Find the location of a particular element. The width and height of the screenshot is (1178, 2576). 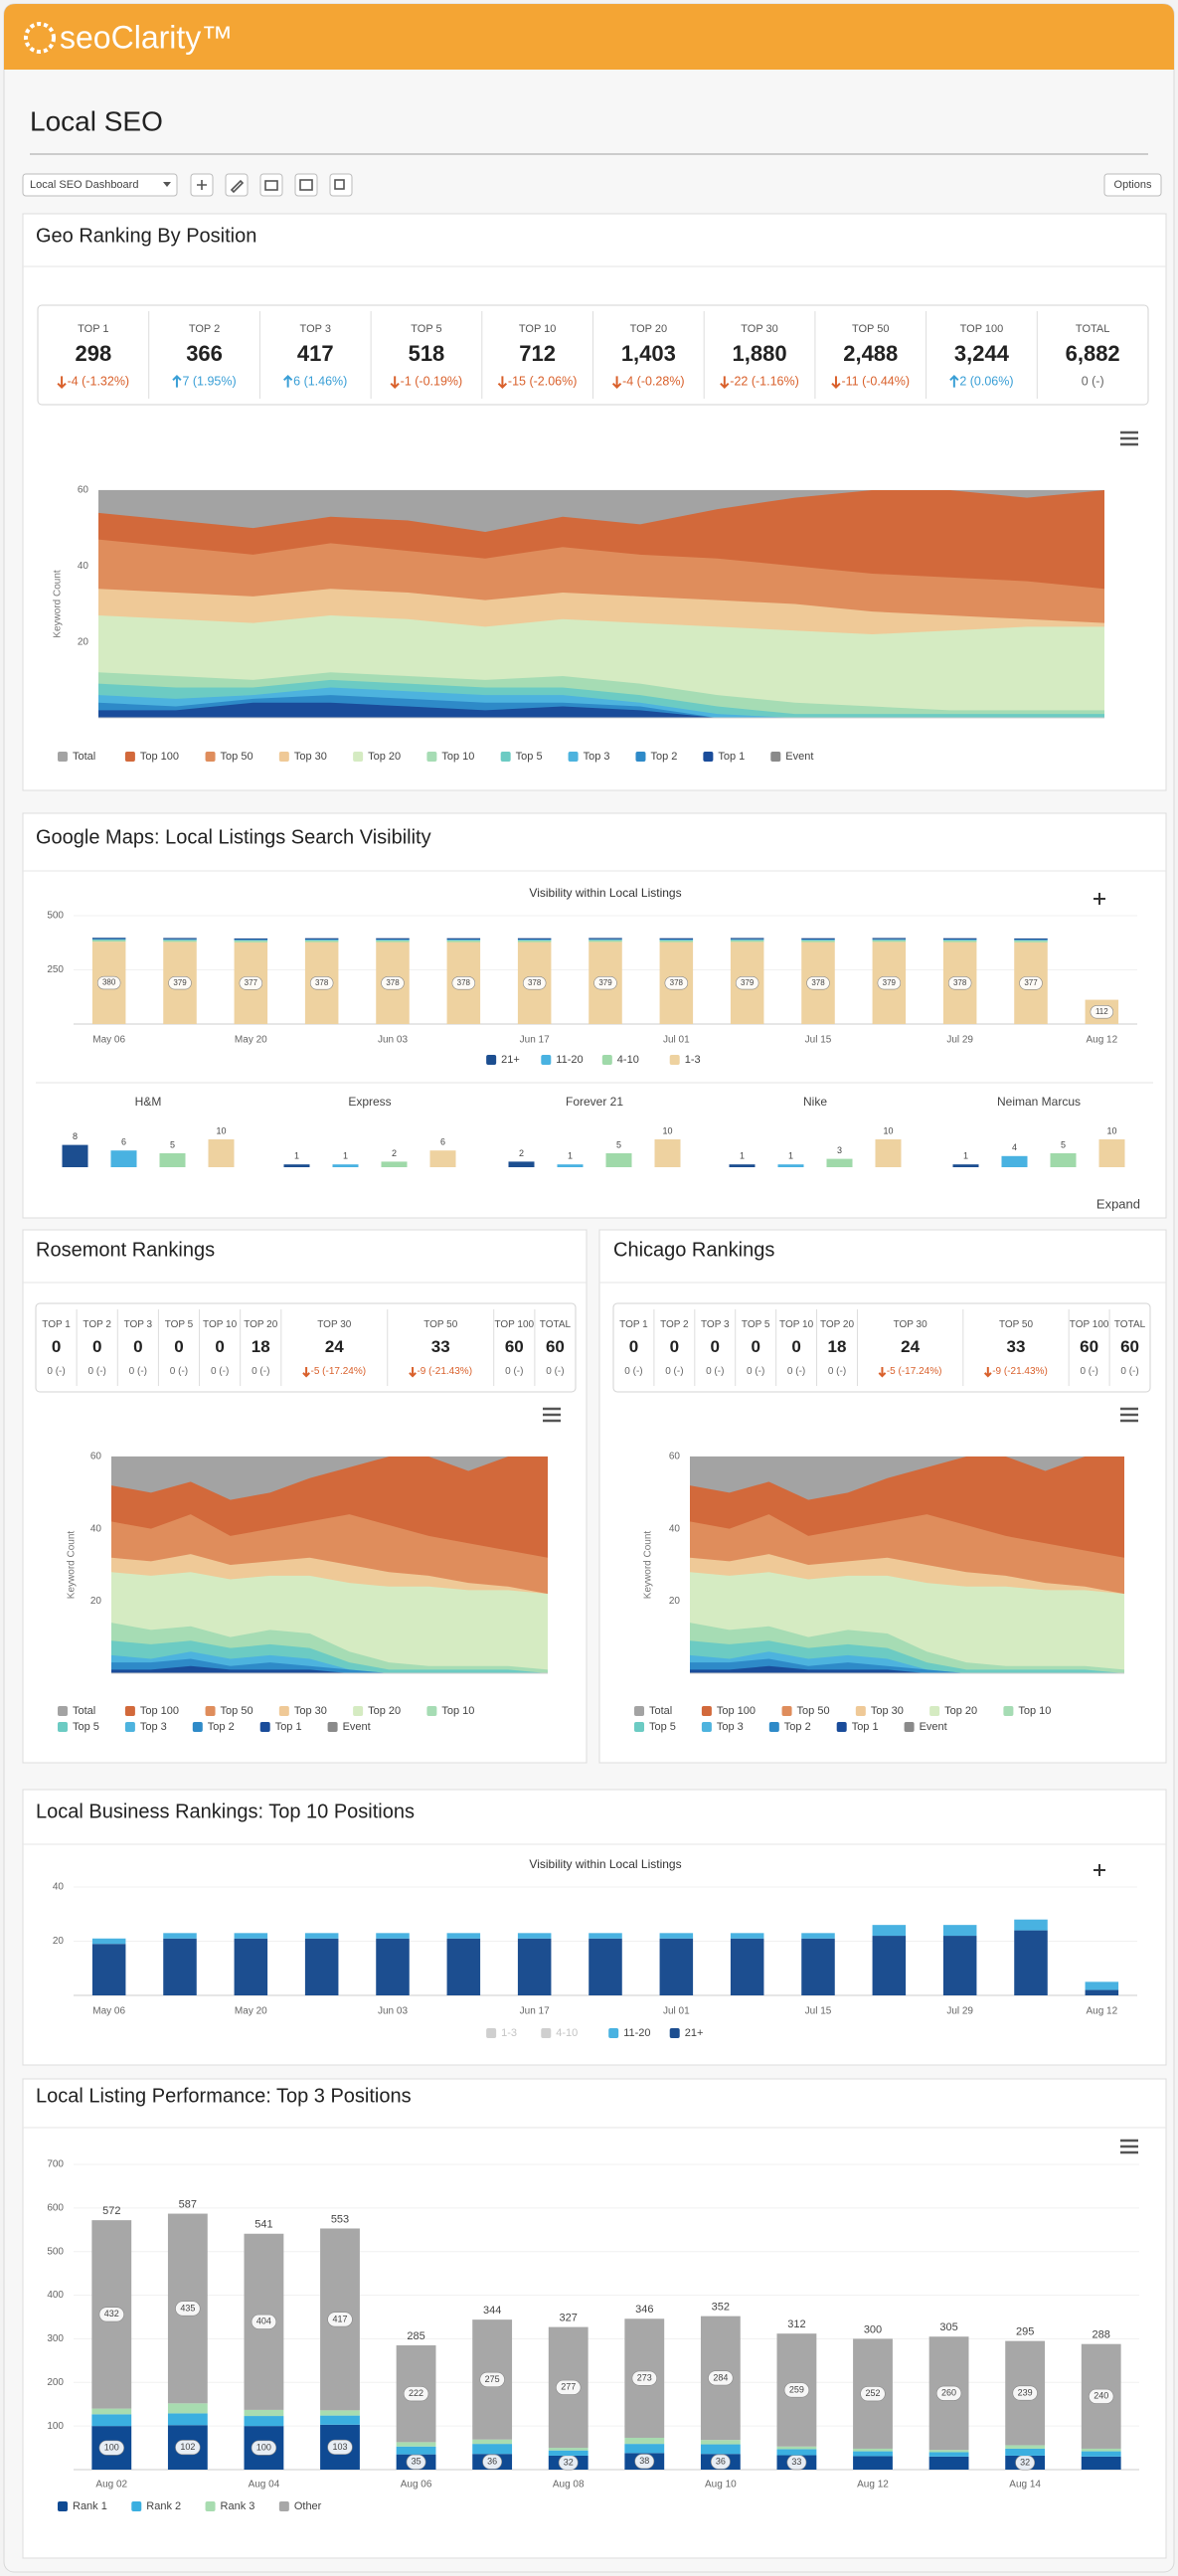

dashboard-dropdown is located at coordinates (100, 185).